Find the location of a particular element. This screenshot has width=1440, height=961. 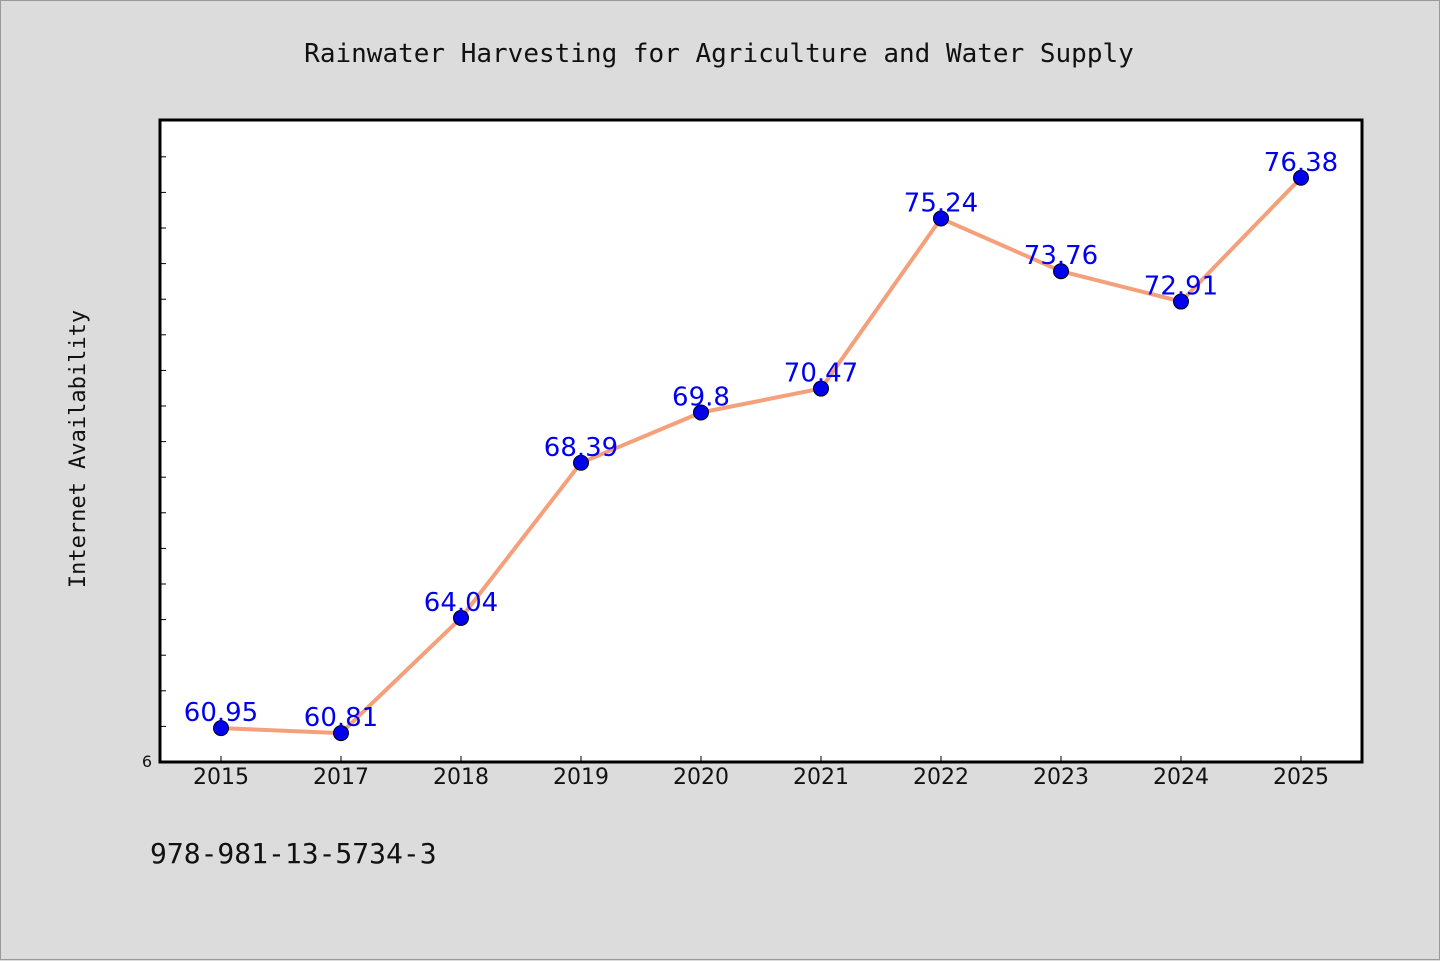

data-label: 70.47 is located at coordinates (821, 374).